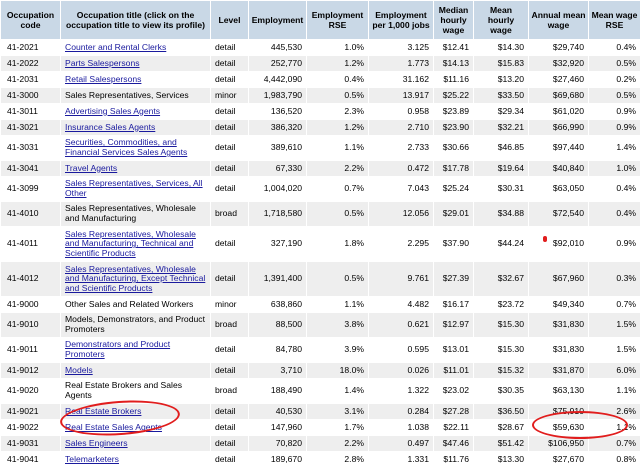 This screenshot has width=640, height=468. I want to click on occupation-title-link: Telemarketers, so click(92, 459).